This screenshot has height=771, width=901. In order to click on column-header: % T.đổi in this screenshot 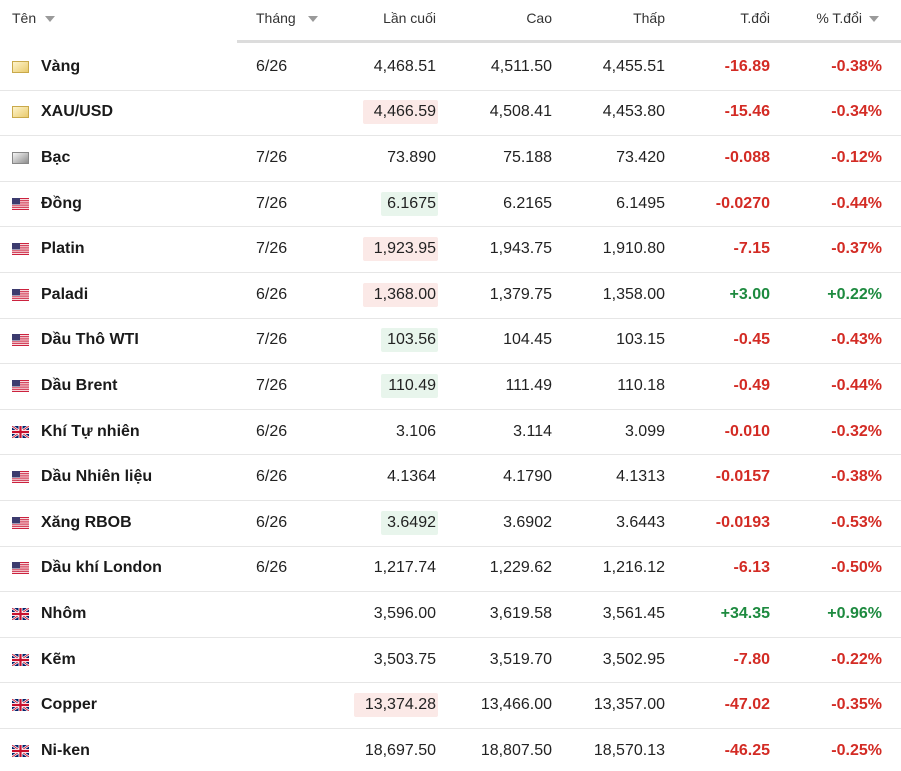, I will do `click(839, 18)`.